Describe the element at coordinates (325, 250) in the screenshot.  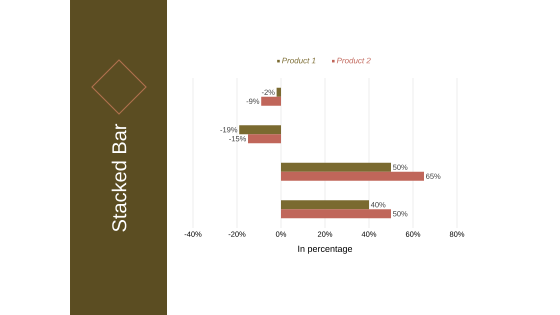
I see `x-axis-title: In percentage` at that location.